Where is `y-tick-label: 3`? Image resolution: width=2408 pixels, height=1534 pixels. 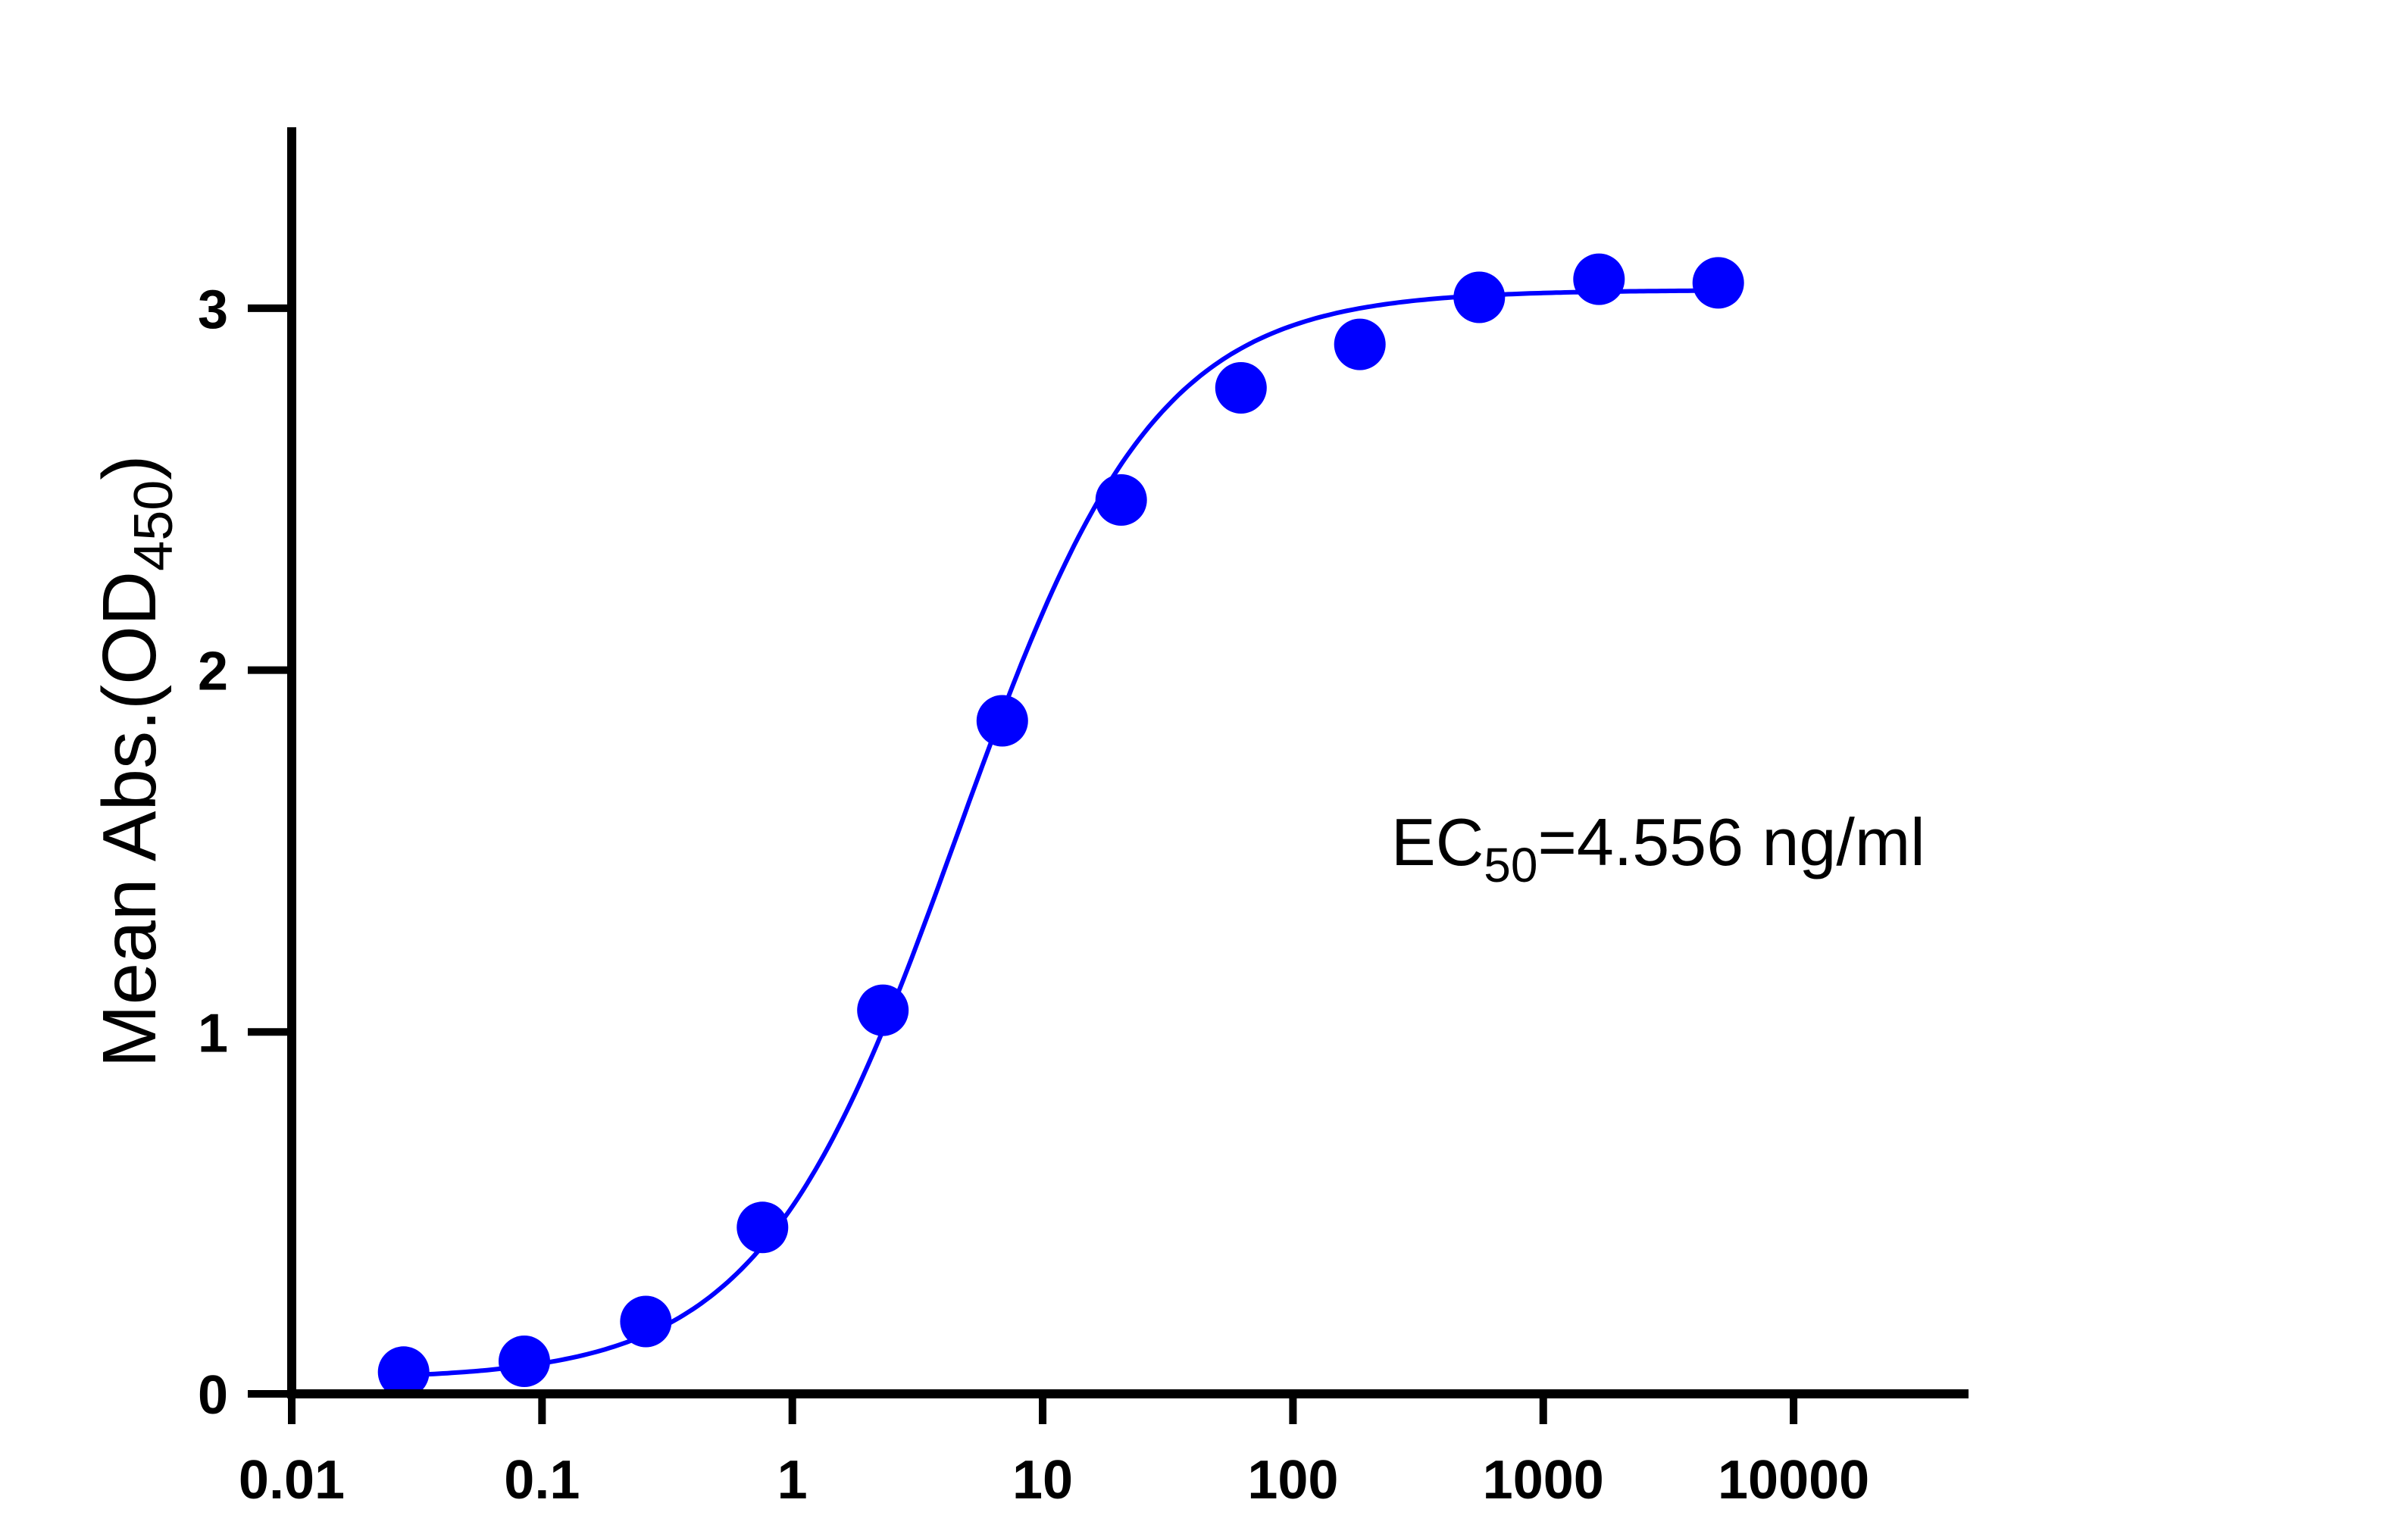 y-tick-label: 3 is located at coordinates (213, 310).